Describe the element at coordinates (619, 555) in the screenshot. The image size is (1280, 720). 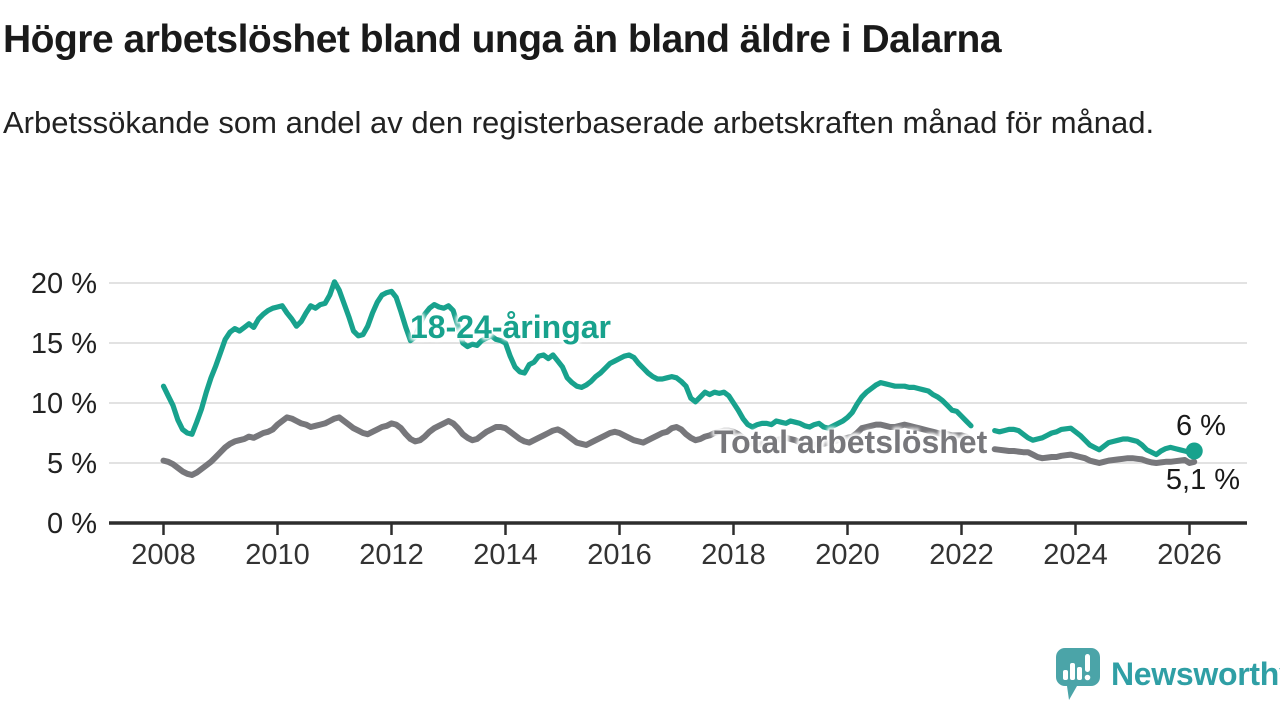
I see `x-tick-label: 2016` at that location.